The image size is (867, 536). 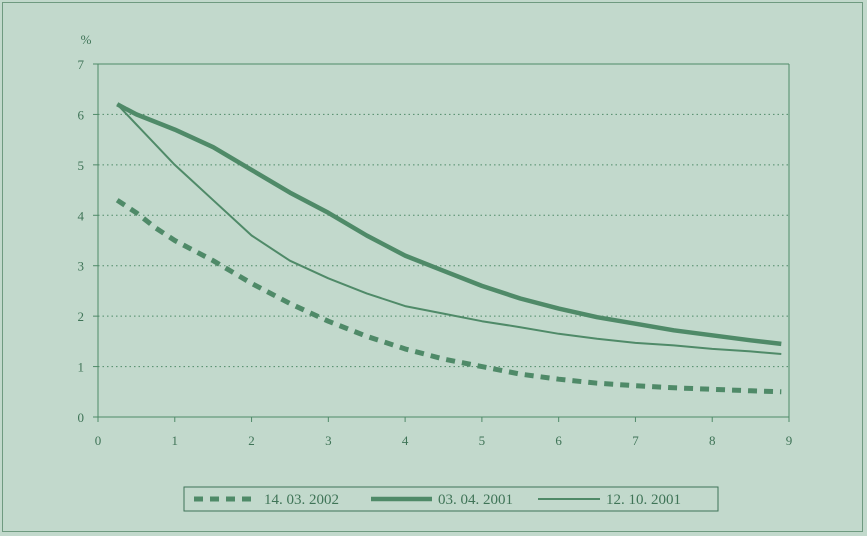 What do you see at coordinates (475, 500) in the screenshot?
I see `legend-label-2: 03. 04. 2001` at bounding box center [475, 500].